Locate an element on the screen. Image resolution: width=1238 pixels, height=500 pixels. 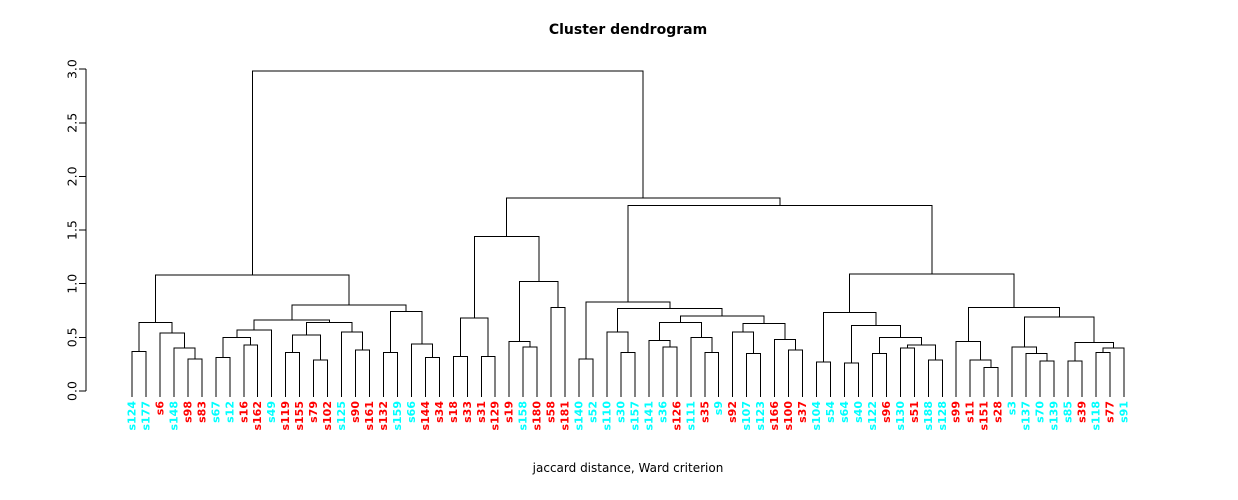
leaf-label: s90 is located at coordinates (355, 412).